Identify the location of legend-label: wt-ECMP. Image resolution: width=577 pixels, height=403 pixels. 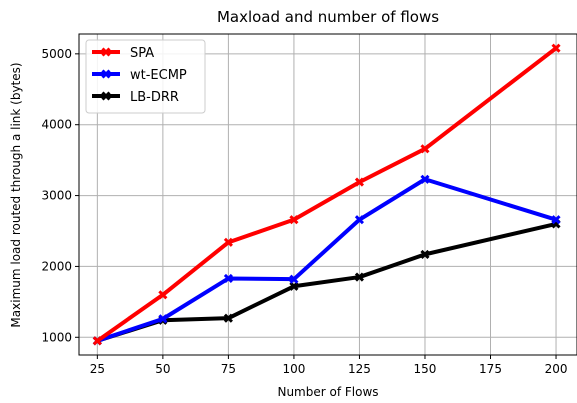
(158, 75).